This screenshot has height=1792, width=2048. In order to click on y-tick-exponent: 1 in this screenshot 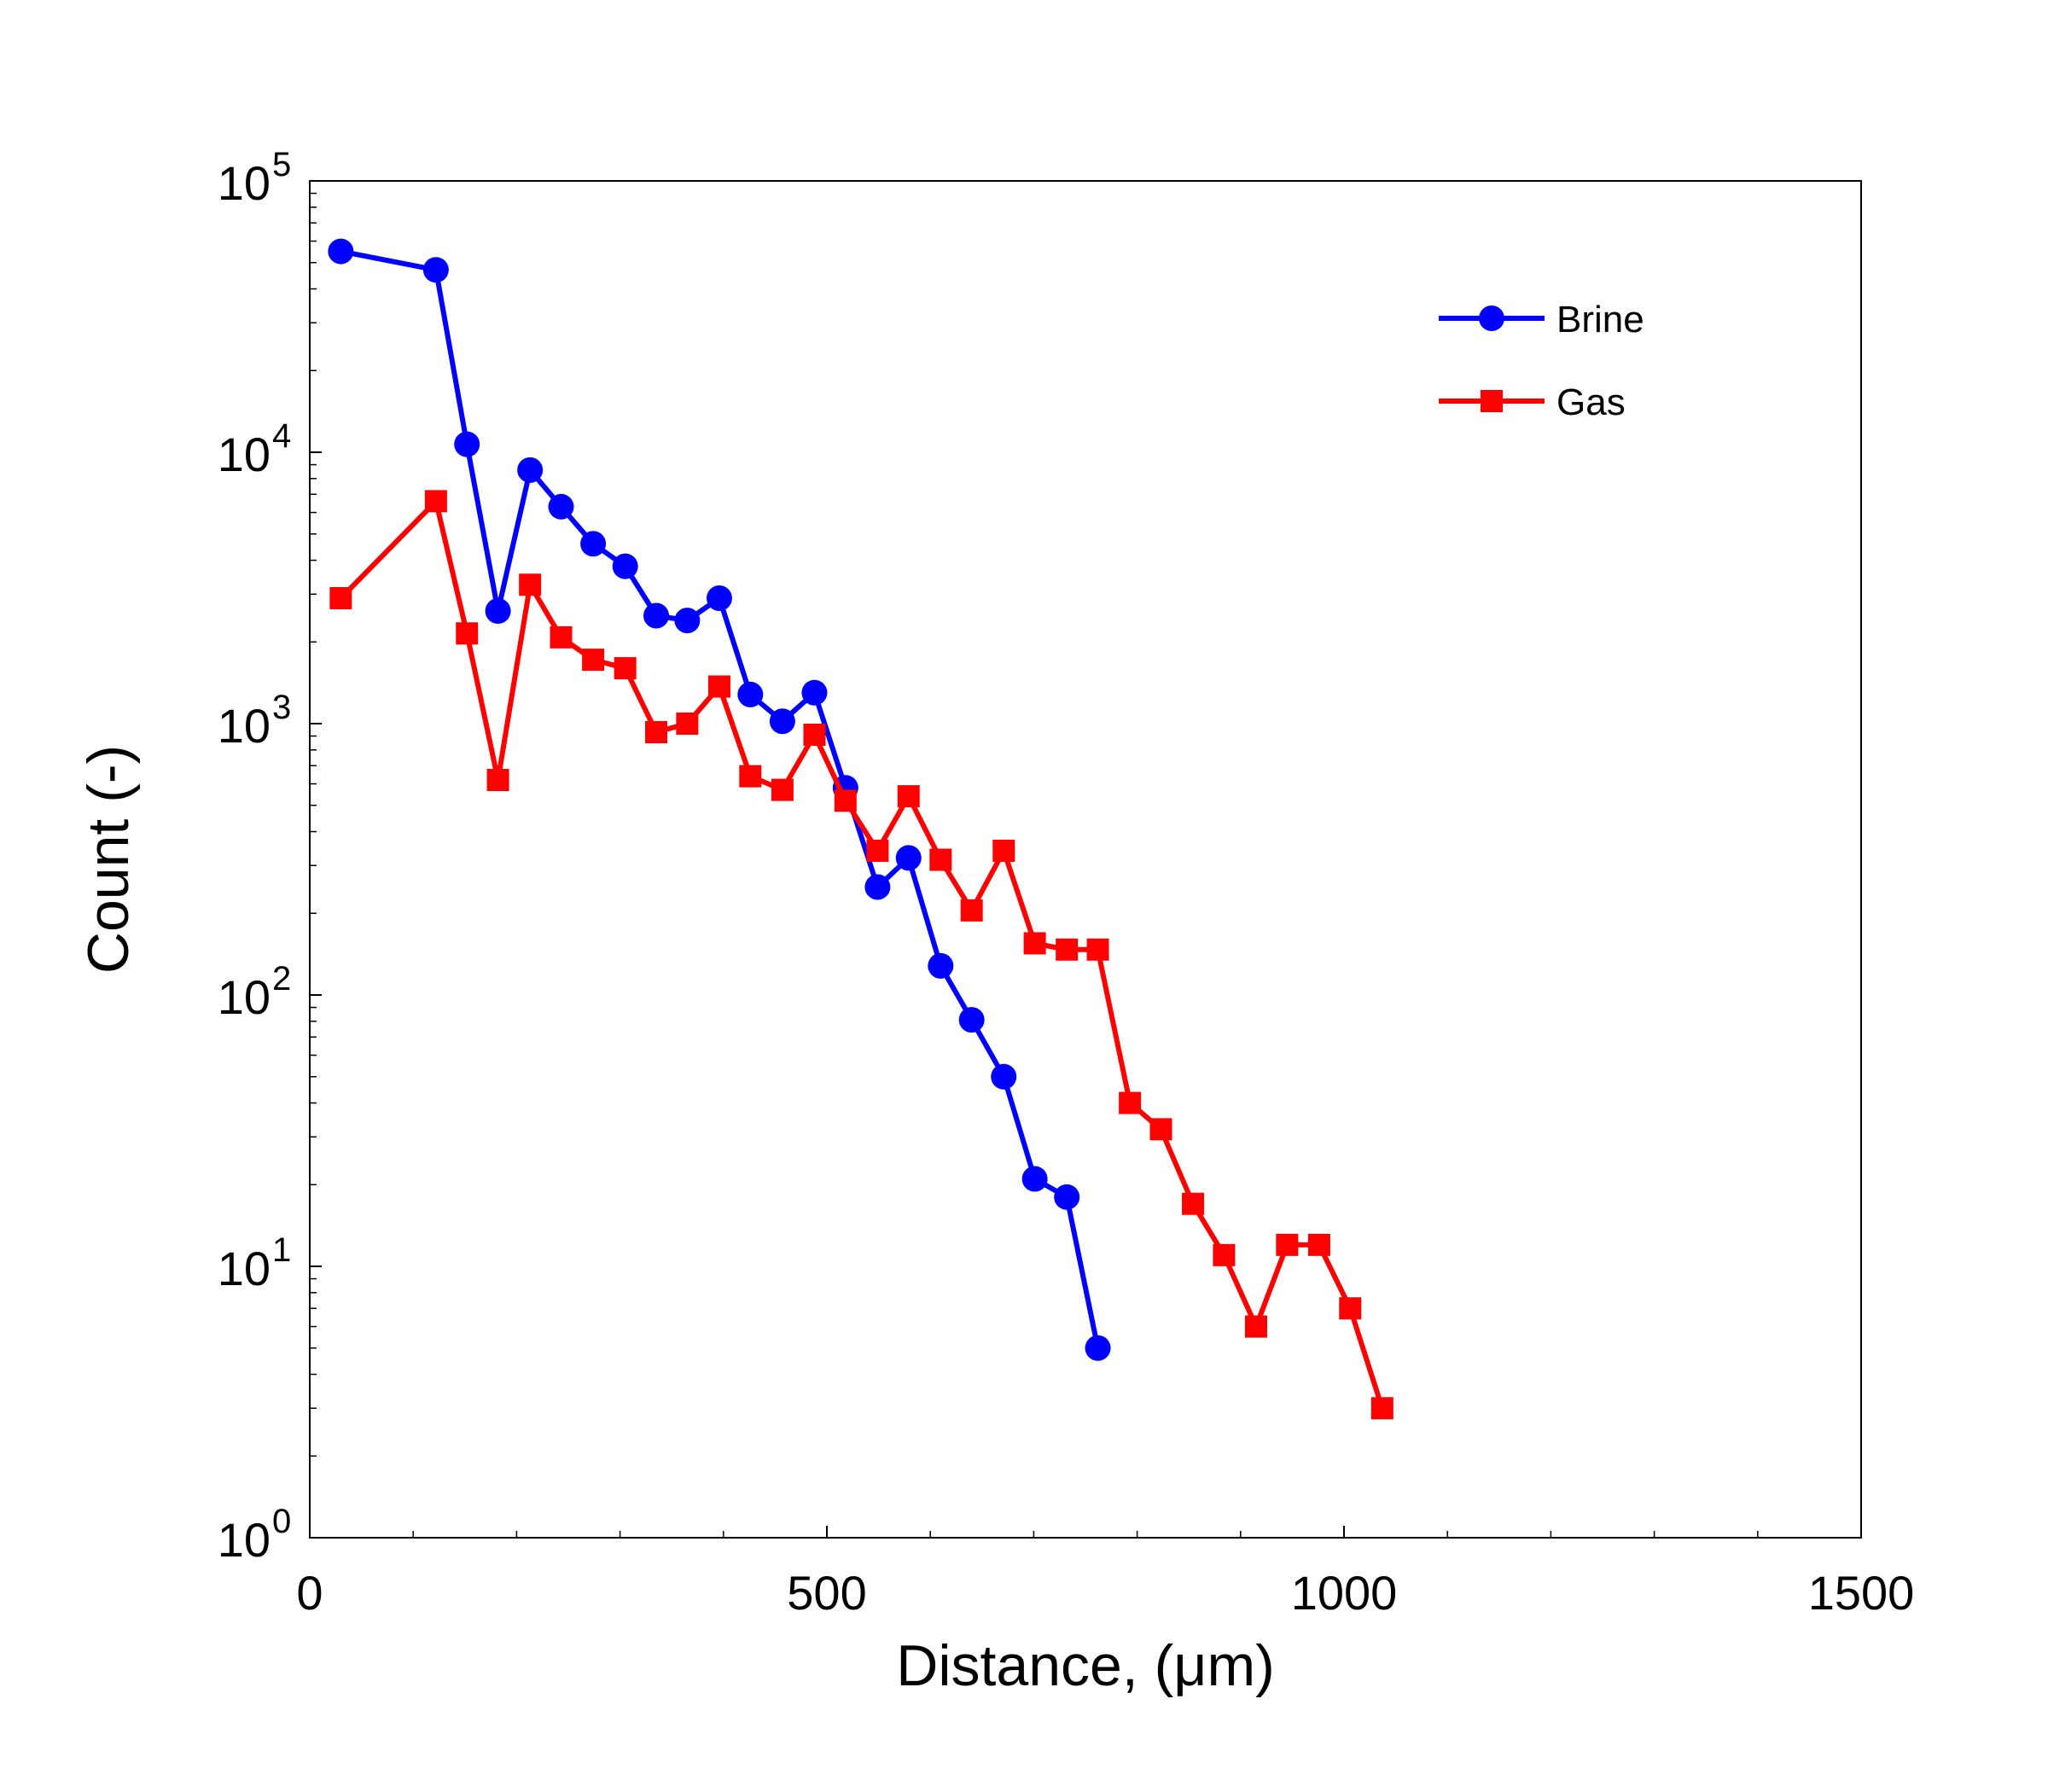, I will do `click(281, 1250)`.